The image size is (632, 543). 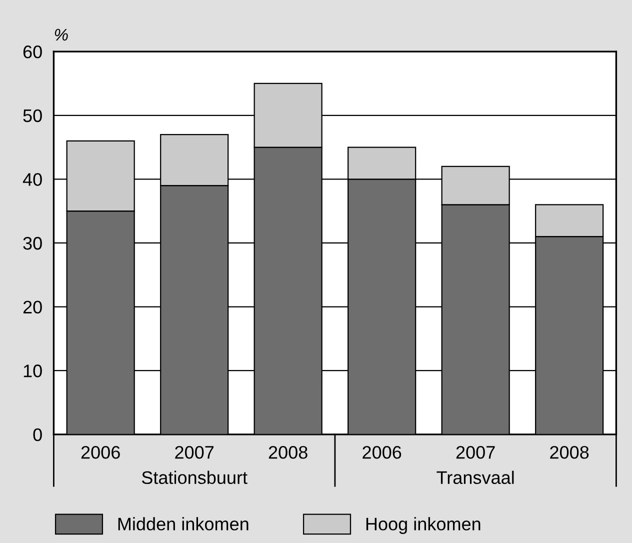 What do you see at coordinates (32, 179) in the screenshot?
I see `y-tick-label: 40` at bounding box center [32, 179].